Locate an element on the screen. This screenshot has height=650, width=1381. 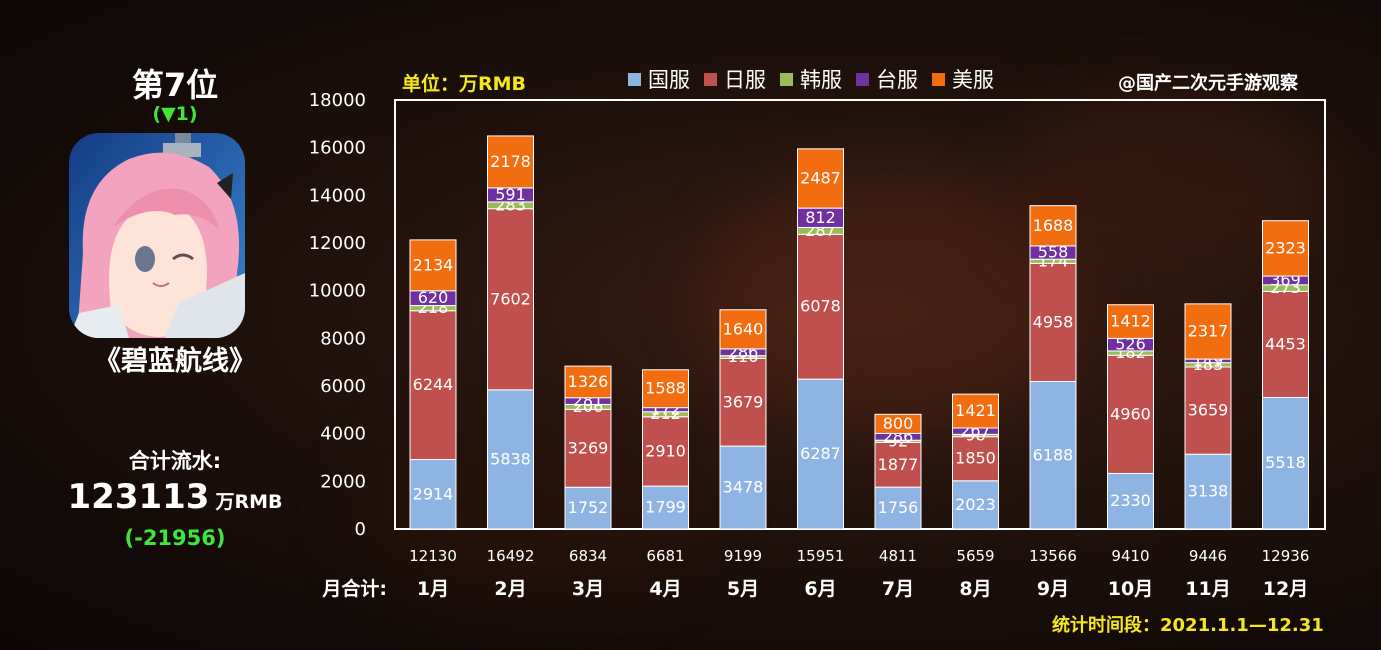
legend-item: 台服 is located at coordinates (887, 79).